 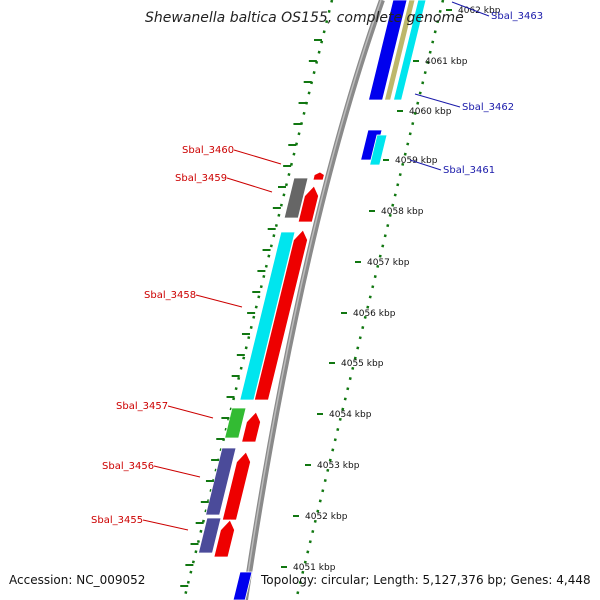 I want to click on sbal-3461-block-cyan, so click(x=378, y=150).